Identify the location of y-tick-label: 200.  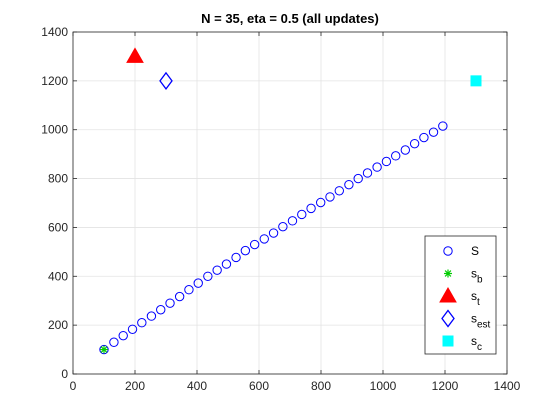
(58, 325).